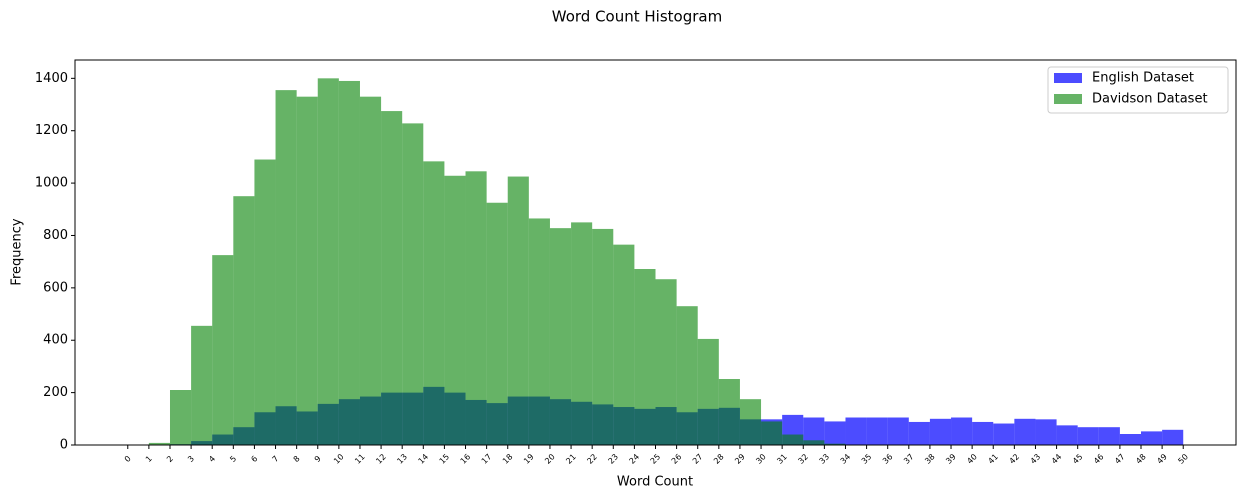 The width and height of the screenshot is (1247, 500). What do you see at coordinates (487, 459) in the screenshot?
I see `x-tick-label: 17` at bounding box center [487, 459].